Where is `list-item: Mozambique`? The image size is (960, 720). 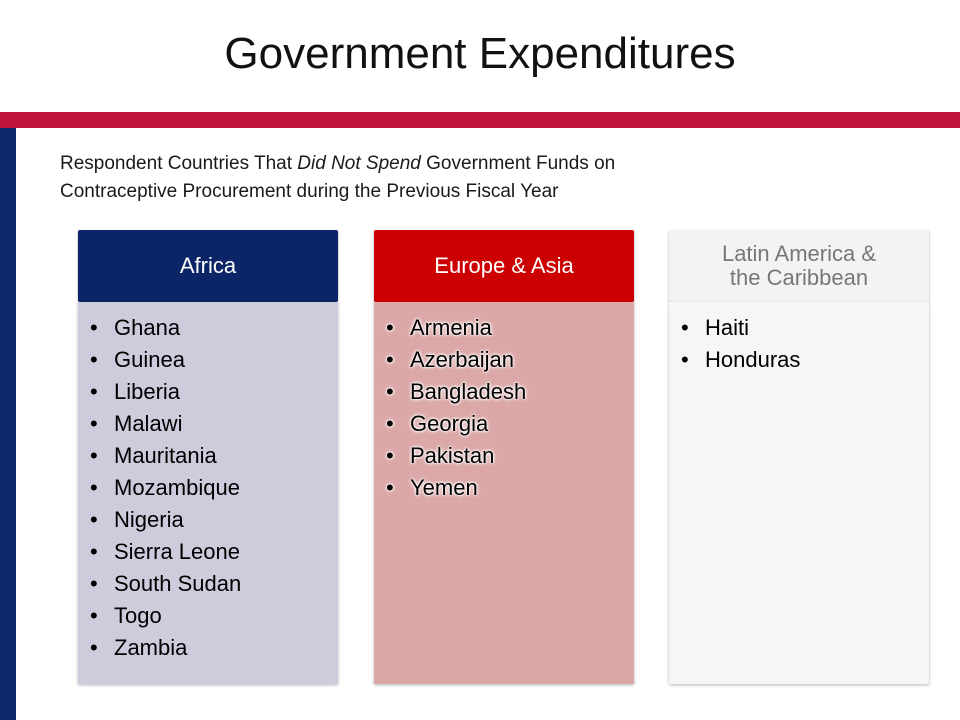
list-item: Mozambique is located at coordinates (214, 488).